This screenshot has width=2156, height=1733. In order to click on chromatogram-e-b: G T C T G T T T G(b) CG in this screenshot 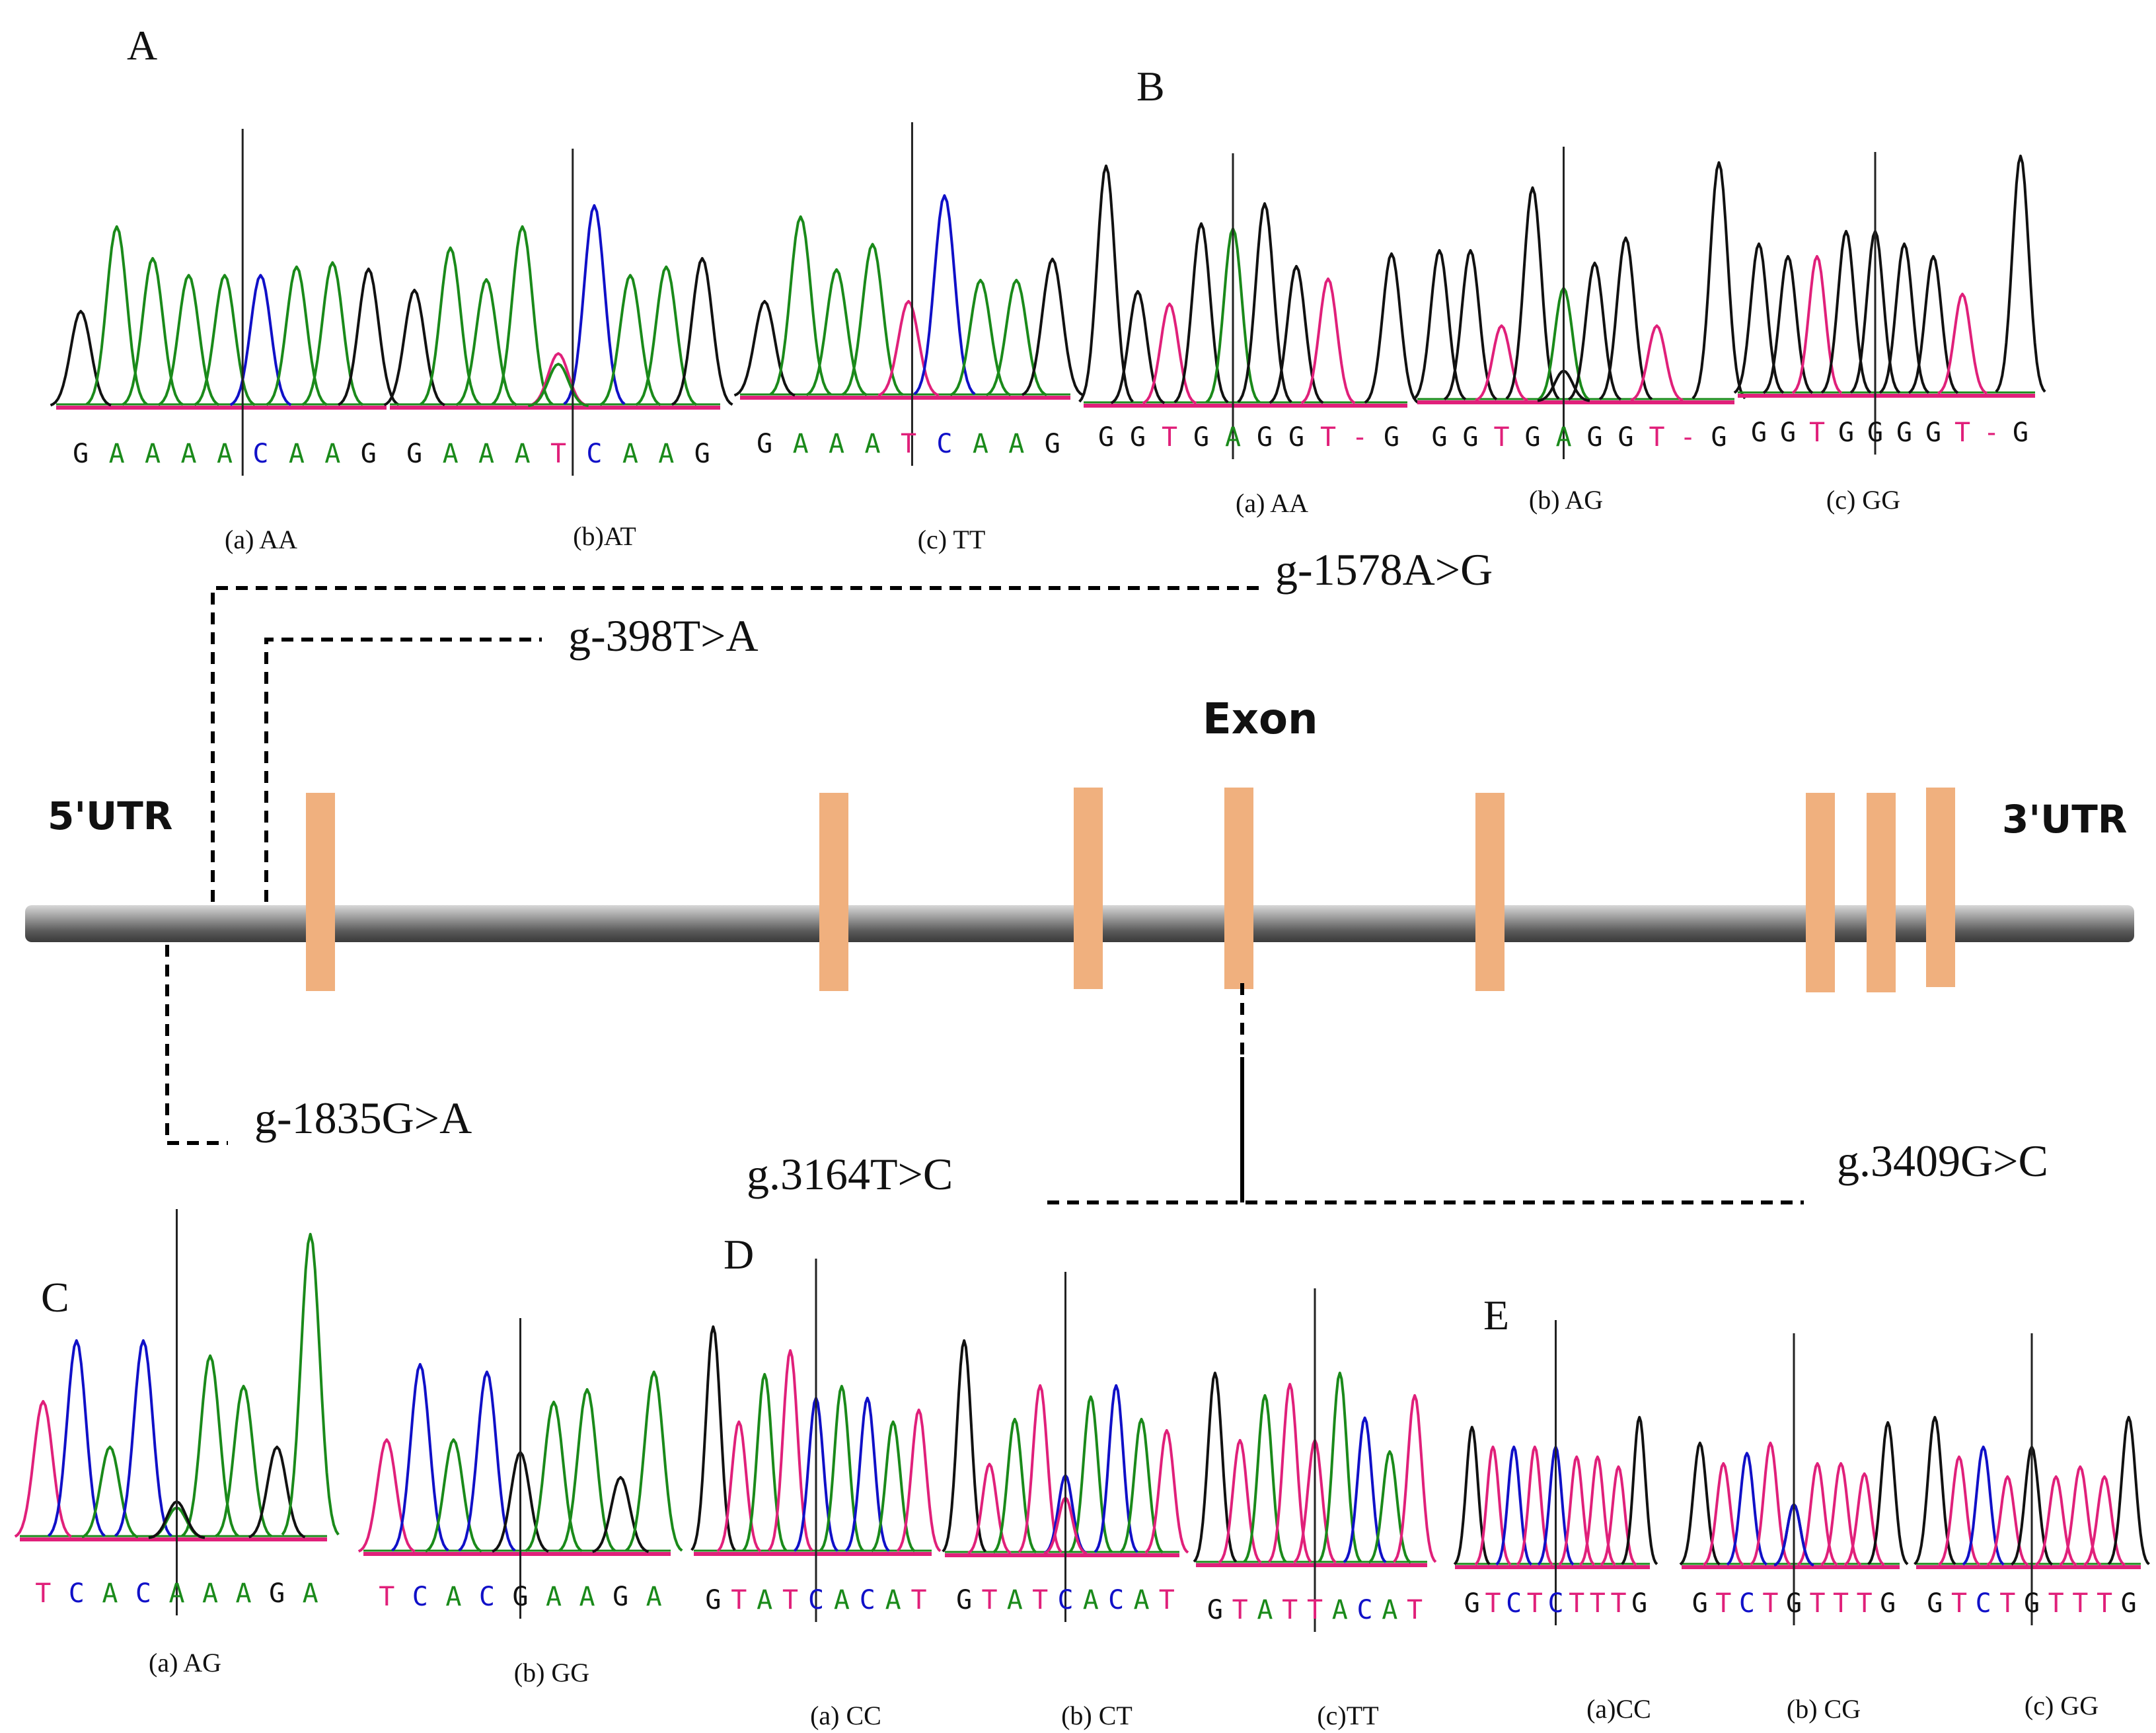, I will do `click(1794, 1528)`.